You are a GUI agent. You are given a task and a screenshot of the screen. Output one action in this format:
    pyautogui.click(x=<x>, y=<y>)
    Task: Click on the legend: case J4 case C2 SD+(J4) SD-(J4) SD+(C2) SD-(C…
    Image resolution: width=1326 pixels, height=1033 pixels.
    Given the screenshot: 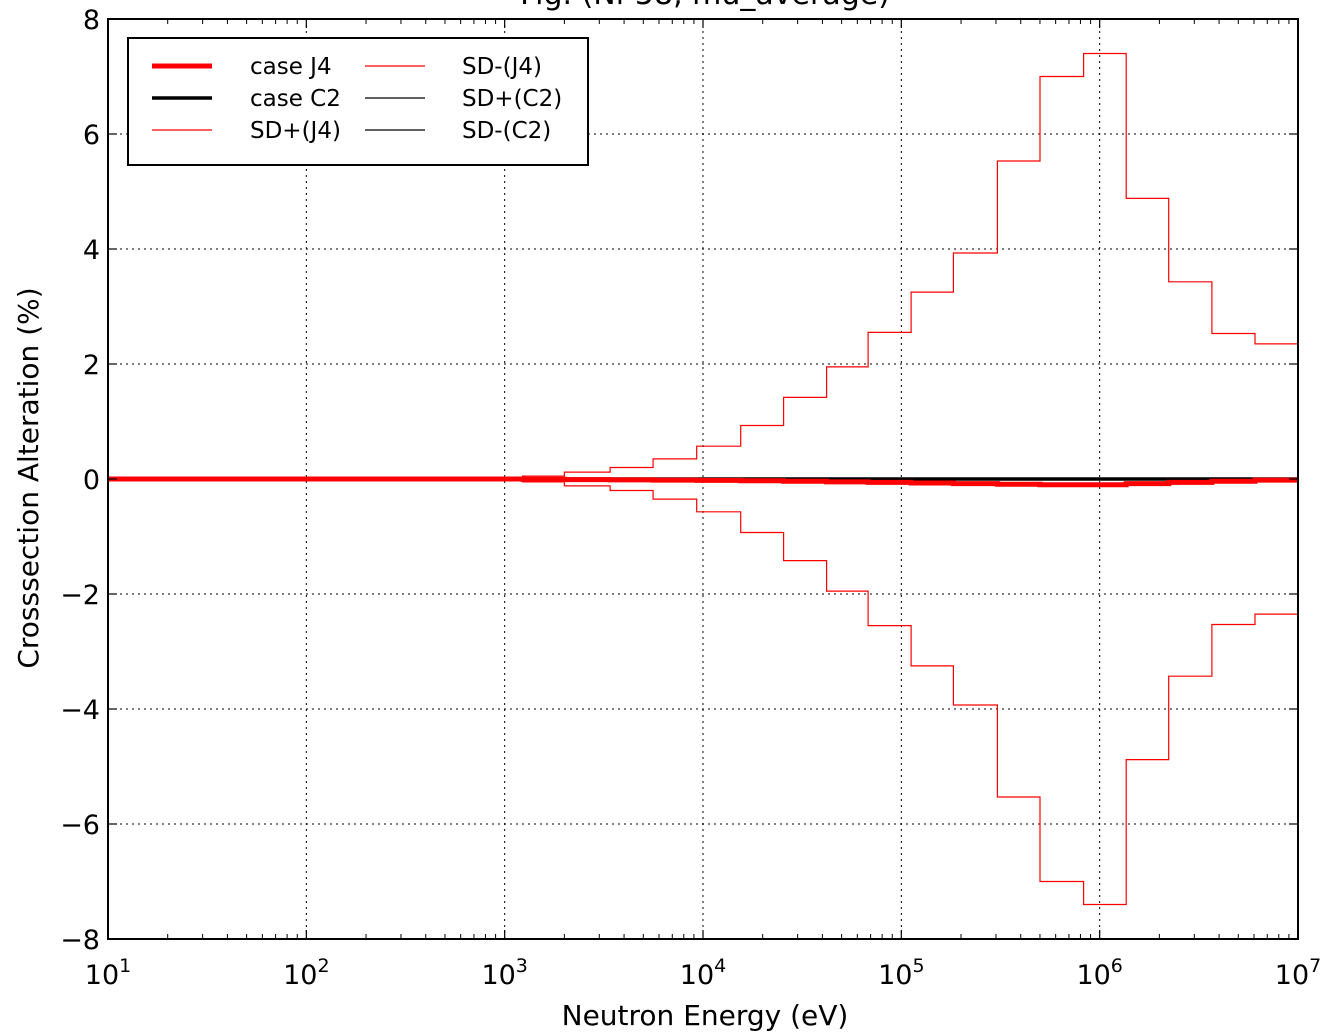 What is the action you would take?
    pyautogui.click(x=358, y=101)
    